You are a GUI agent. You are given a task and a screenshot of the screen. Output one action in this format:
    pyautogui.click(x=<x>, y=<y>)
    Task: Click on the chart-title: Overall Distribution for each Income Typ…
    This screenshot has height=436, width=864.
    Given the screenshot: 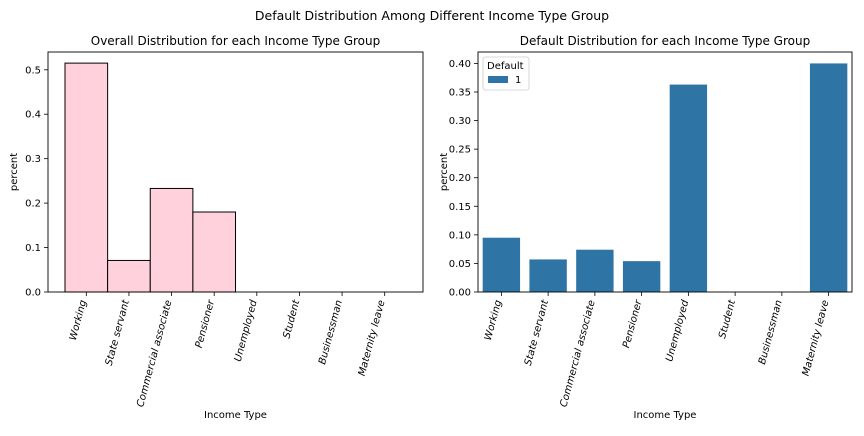 What is the action you would take?
    pyautogui.click(x=235, y=41)
    